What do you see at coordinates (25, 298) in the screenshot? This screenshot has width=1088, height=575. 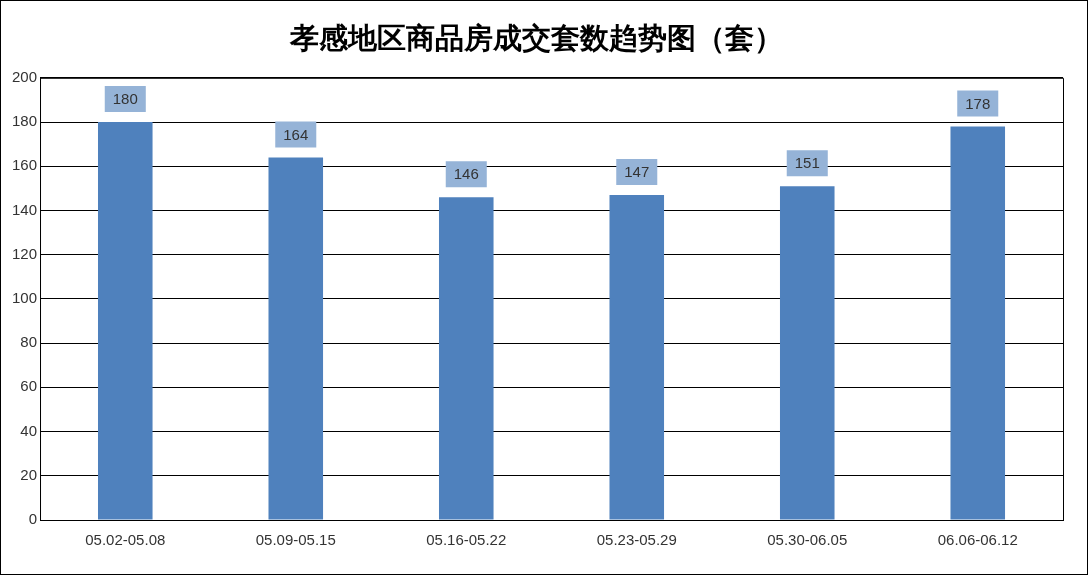 I see `y-tick-label: 100` at bounding box center [25, 298].